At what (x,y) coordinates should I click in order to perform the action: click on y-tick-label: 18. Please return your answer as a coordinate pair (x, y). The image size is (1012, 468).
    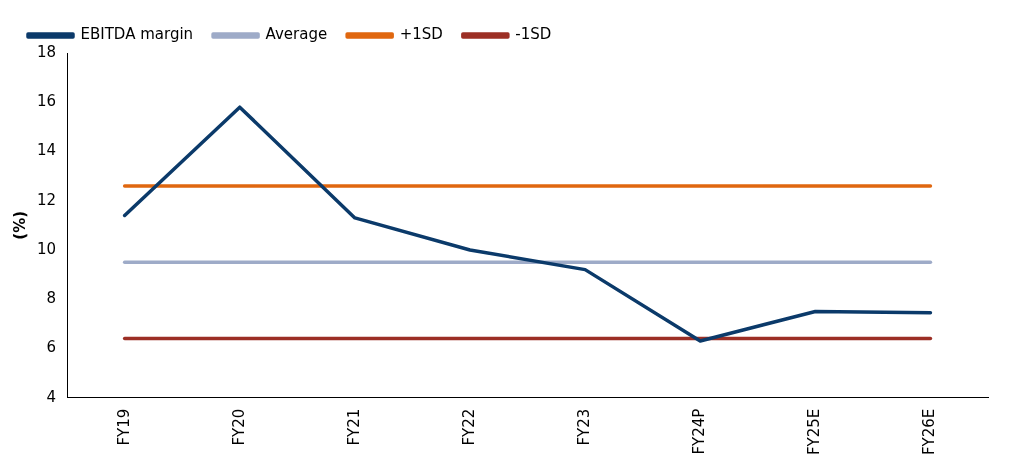
    Looking at the image, I should click on (46, 51).